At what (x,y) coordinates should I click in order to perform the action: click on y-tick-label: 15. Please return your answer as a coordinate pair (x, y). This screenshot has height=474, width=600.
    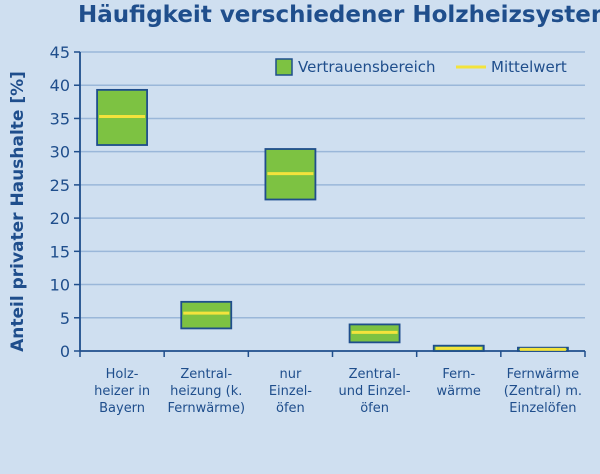
    Looking at the image, I should click on (60, 251).